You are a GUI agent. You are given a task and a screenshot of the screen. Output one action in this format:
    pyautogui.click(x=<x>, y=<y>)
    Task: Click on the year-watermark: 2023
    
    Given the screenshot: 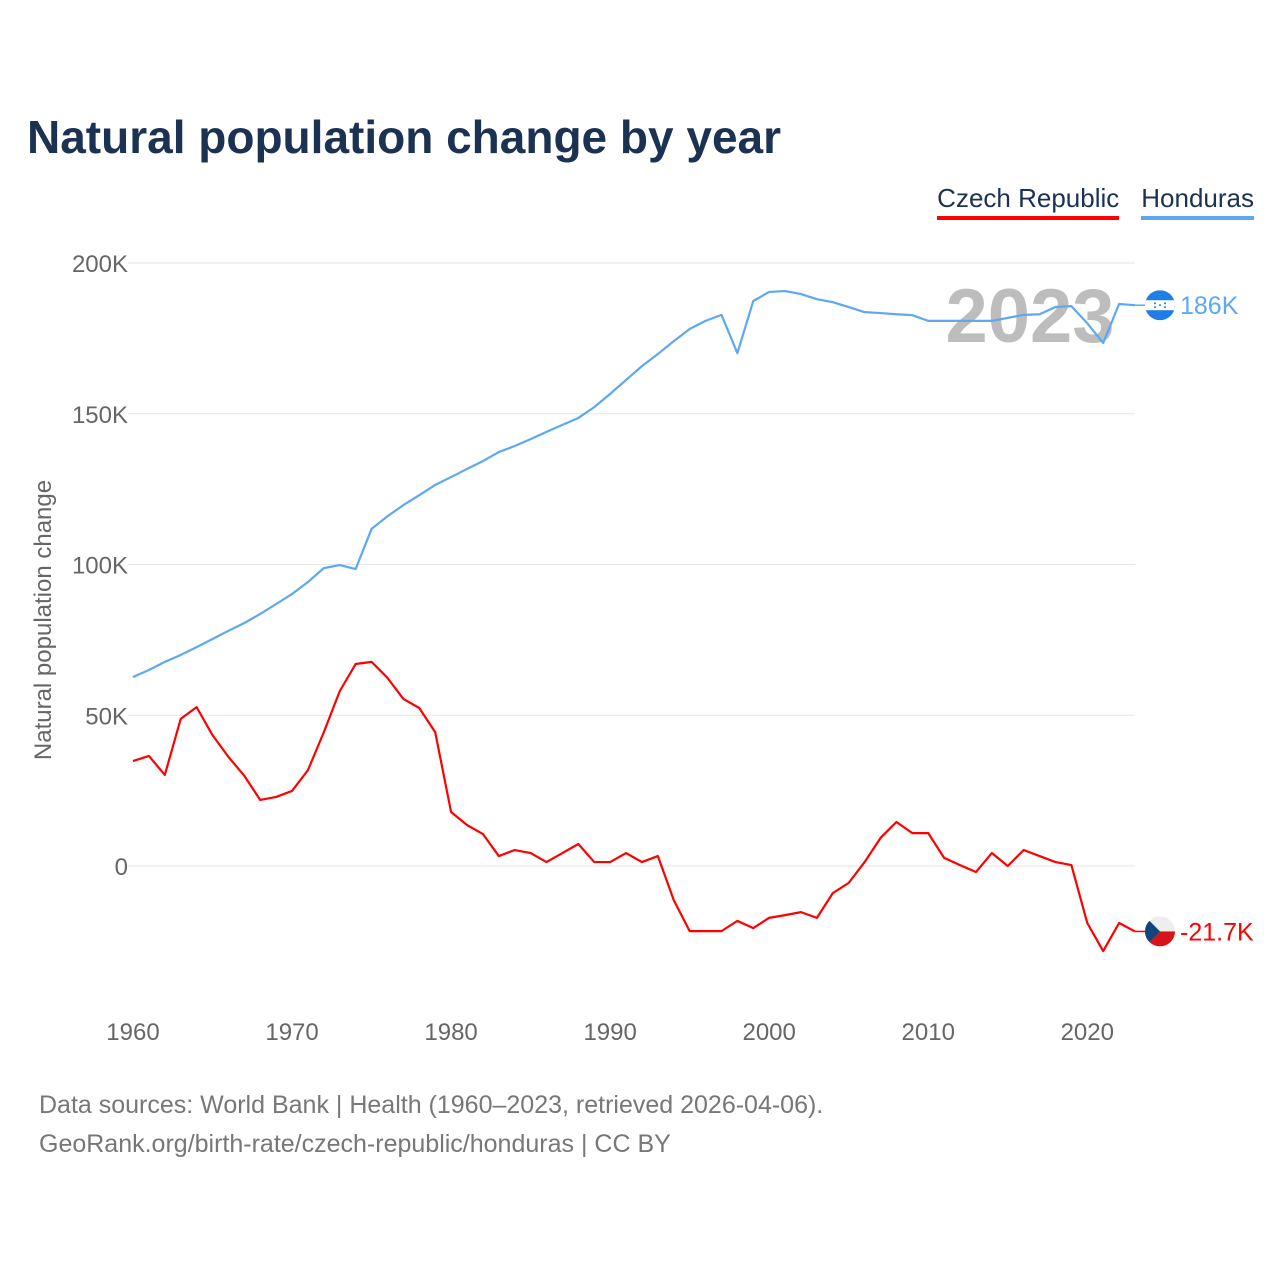 What is the action you would take?
    pyautogui.click(x=1029, y=316)
    